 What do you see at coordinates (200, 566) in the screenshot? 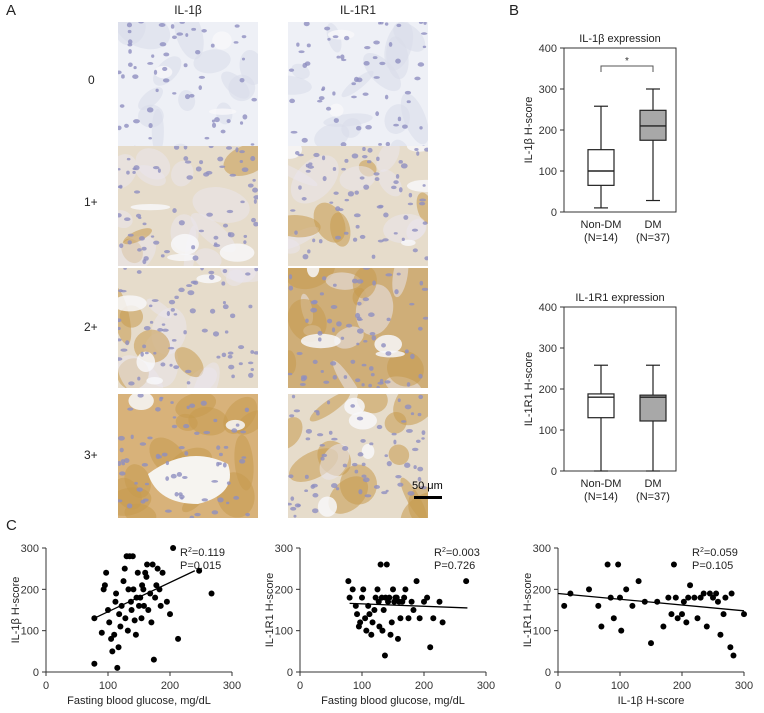
I see `p-value-annotation: P=0.015` at bounding box center [200, 566].